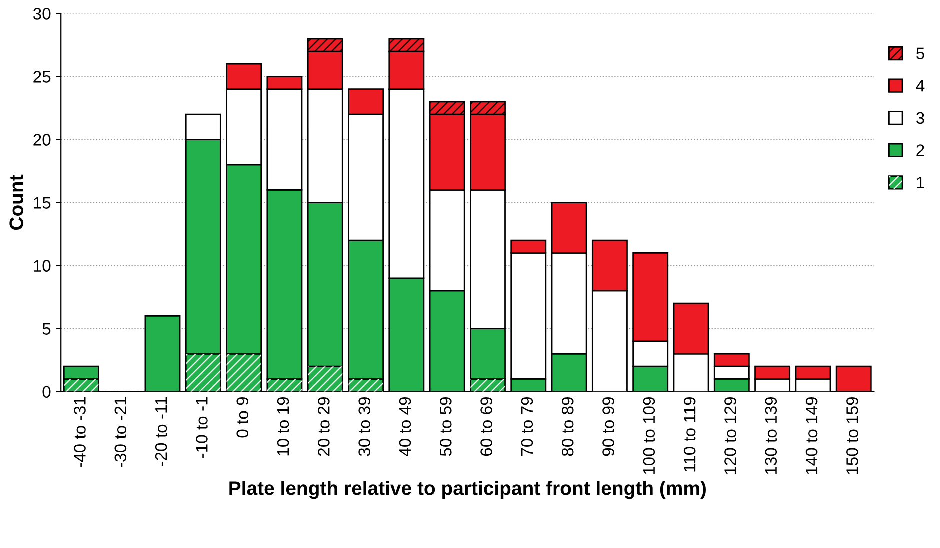 The image size is (940, 548). What do you see at coordinates (42, 14) in the screenshot?
I see `y-tick-label: 30` at bounding box center [42, 14].